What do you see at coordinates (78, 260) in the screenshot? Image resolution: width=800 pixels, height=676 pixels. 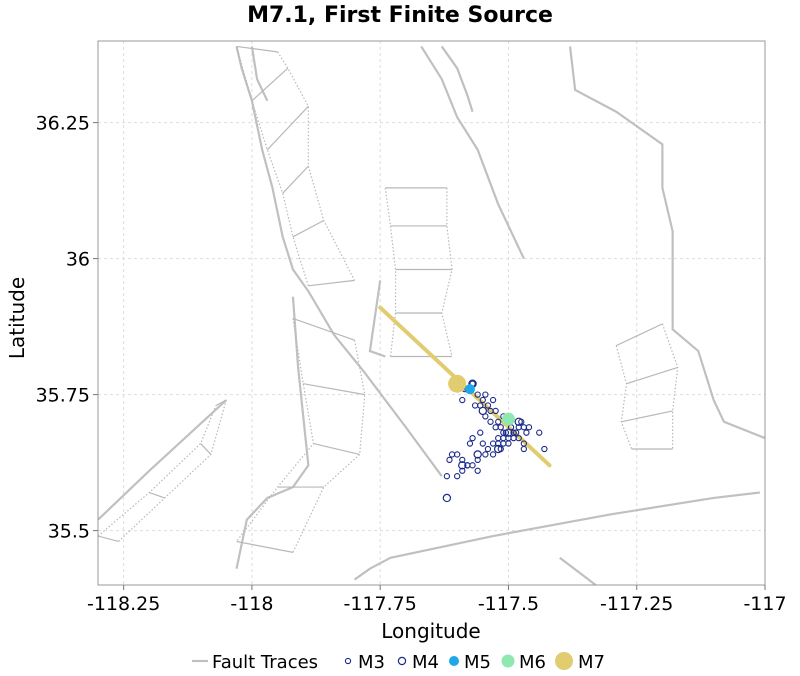 I see `y-tick-label: 36` at bounding box center [78, 260].